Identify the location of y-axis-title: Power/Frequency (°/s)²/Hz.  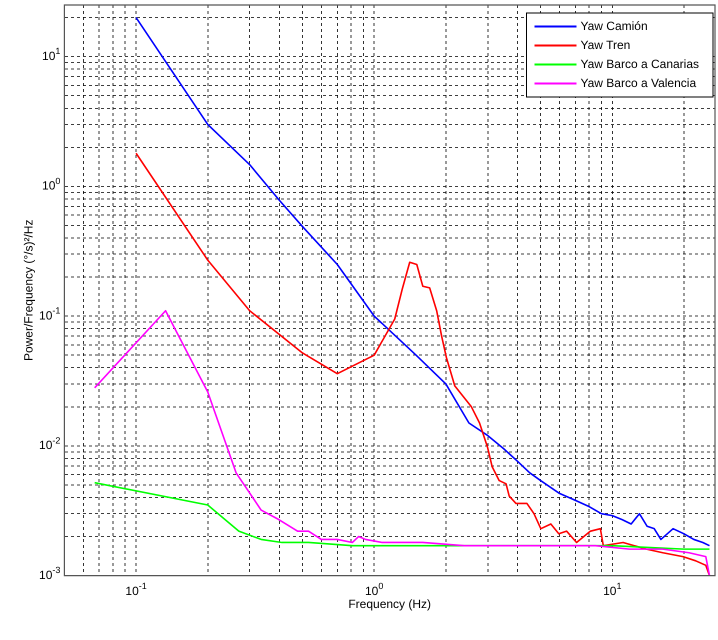
(29, 291).